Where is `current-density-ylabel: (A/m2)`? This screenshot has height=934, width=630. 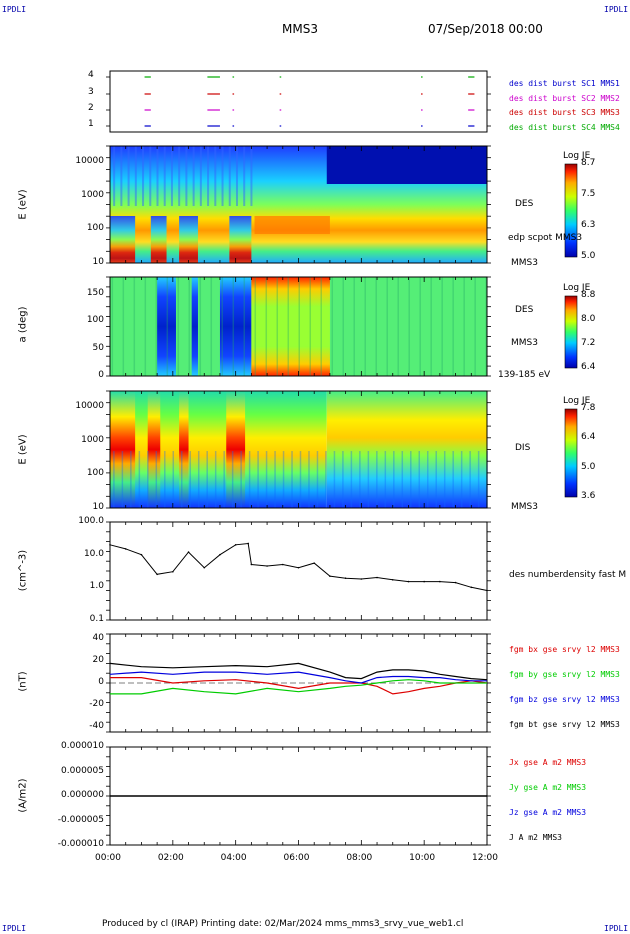 current-density-ylabel: (A/m2) is located at coordinates (23, 795).